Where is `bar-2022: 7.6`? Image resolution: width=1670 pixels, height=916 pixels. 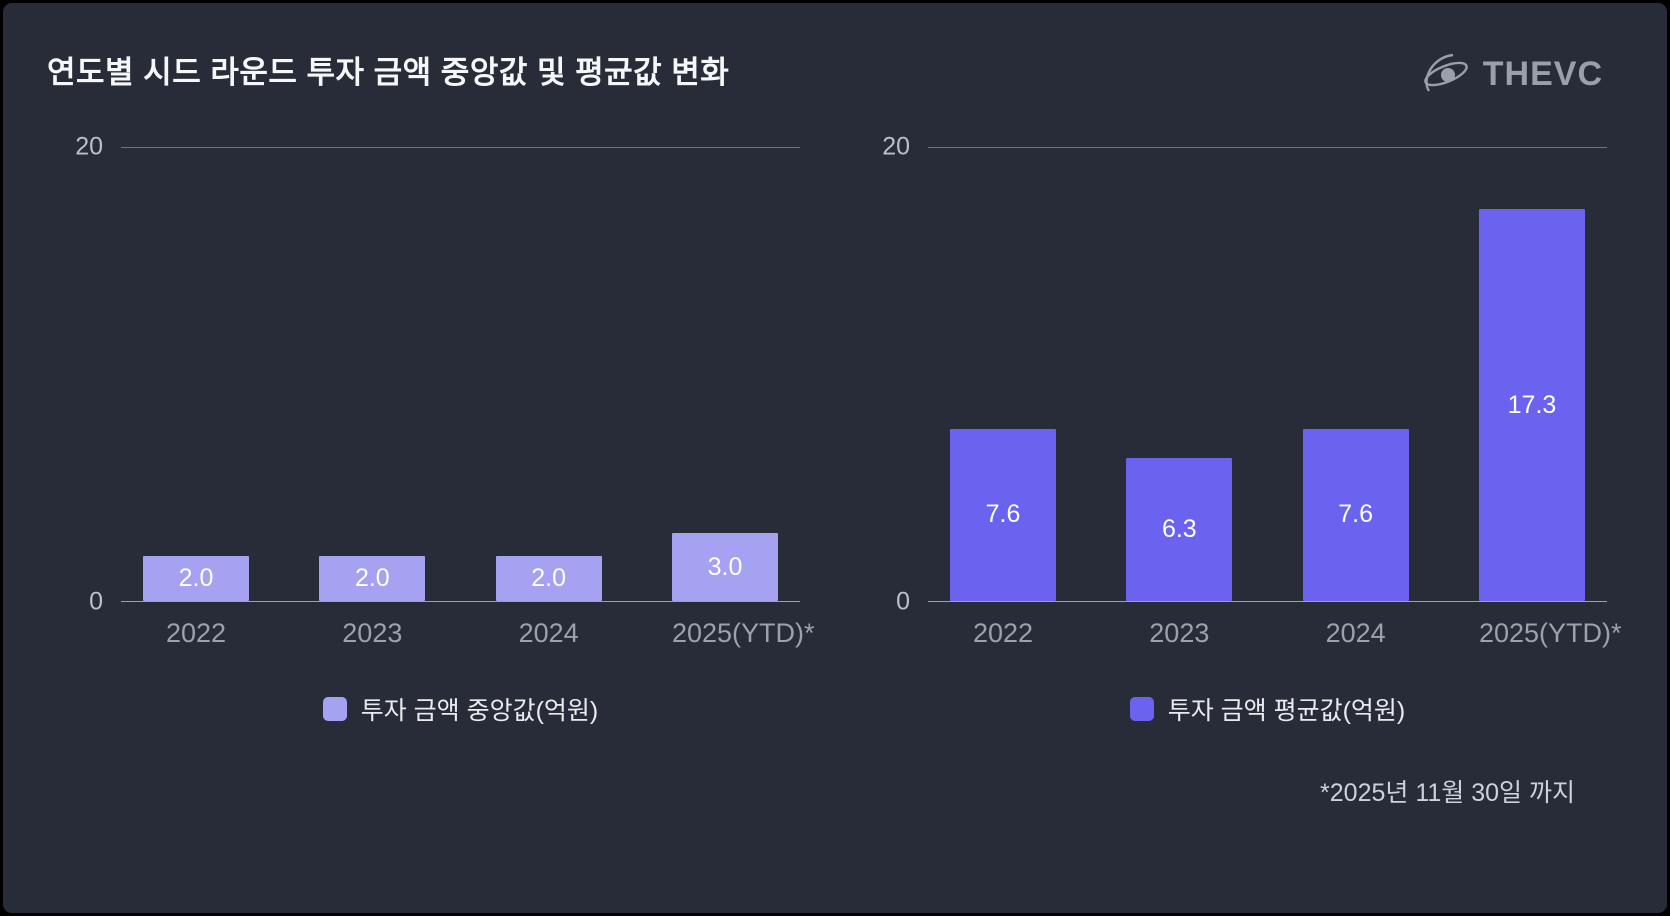 bar-2022: 7.6 is located at coordinates (1003, 514).